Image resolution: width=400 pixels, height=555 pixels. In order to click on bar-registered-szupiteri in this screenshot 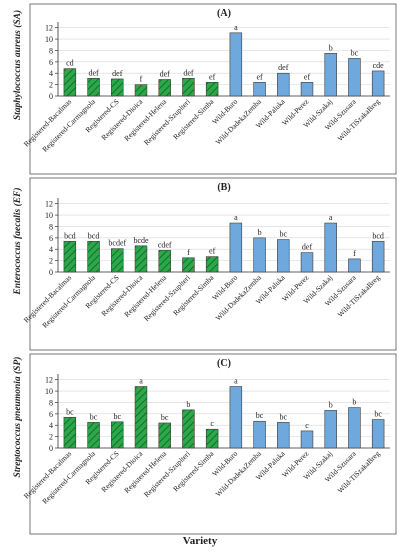, I will do `click(188, 429)`.